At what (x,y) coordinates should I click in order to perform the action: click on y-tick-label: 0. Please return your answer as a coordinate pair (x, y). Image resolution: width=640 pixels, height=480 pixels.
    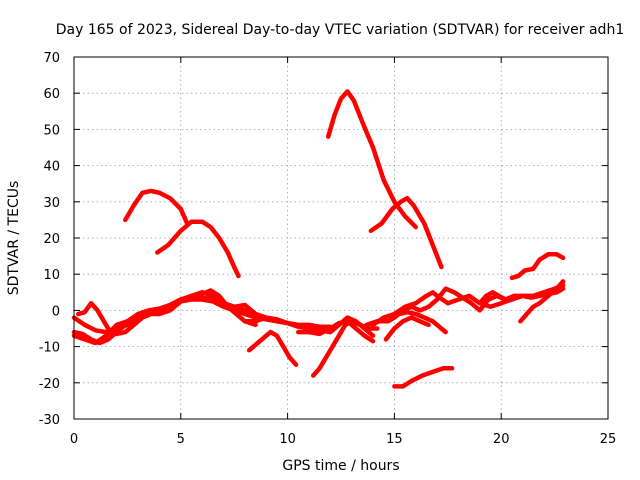
    Looking at the image, I should click on (56, 311).